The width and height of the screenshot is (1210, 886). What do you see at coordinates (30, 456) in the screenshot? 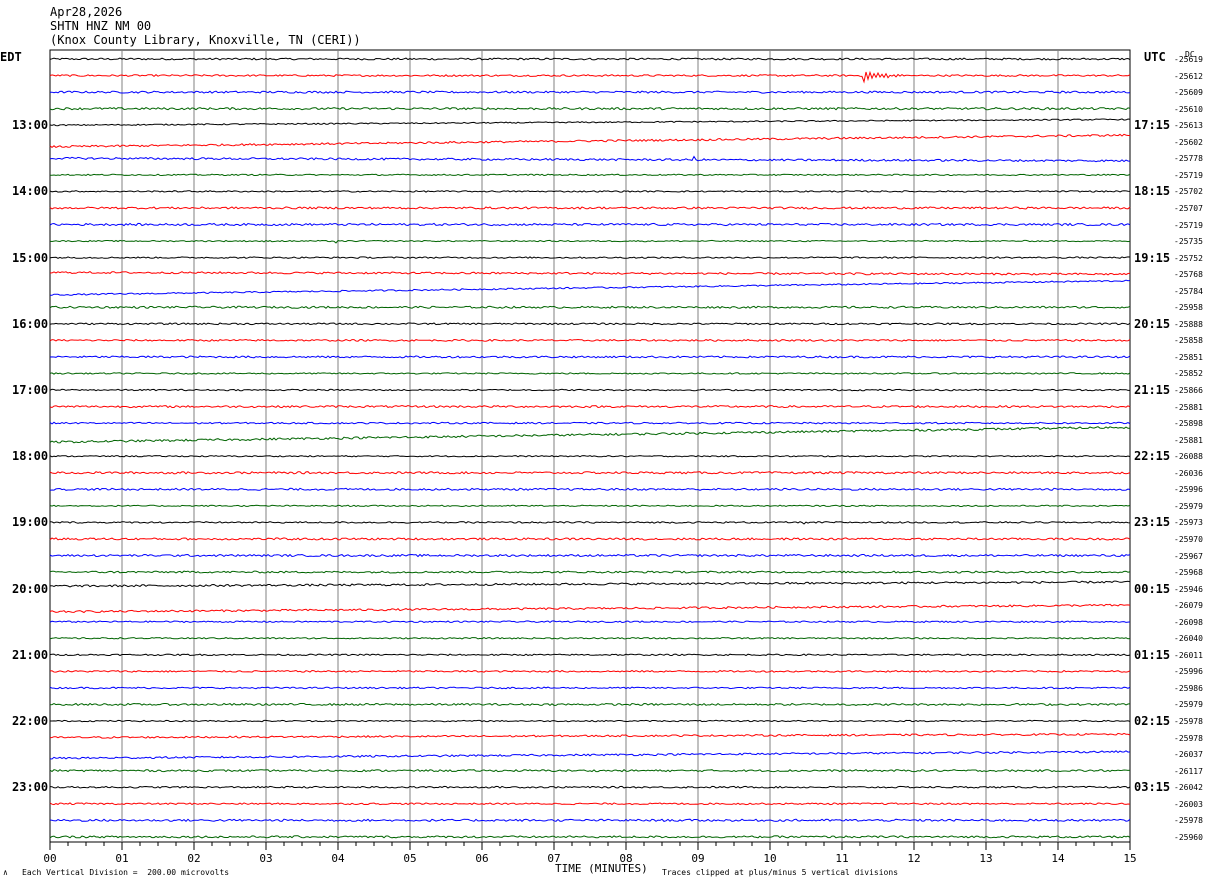
I see `left-time-label: 18:00` at bounding box center [30, 456].